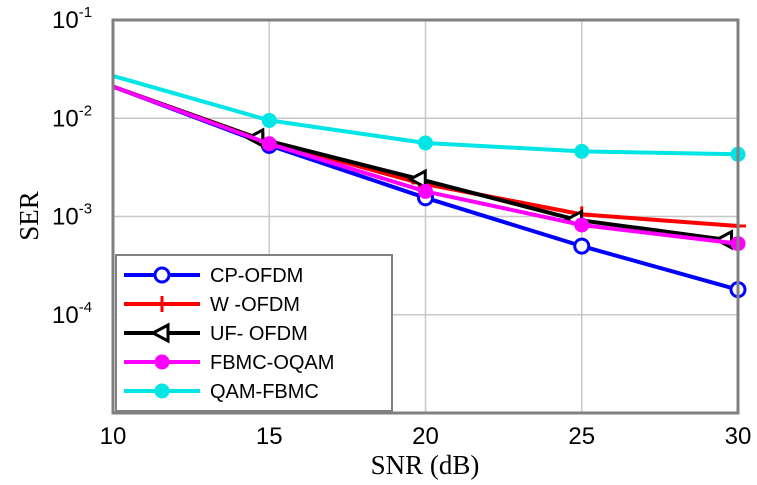 Image resolution: width=757 pixels, height=485 pixels. I want to click on legend: CP-OFDM W -OFDM UF- OFDM FBMC-OQAM QAM-FBMC, so click(254, 333).